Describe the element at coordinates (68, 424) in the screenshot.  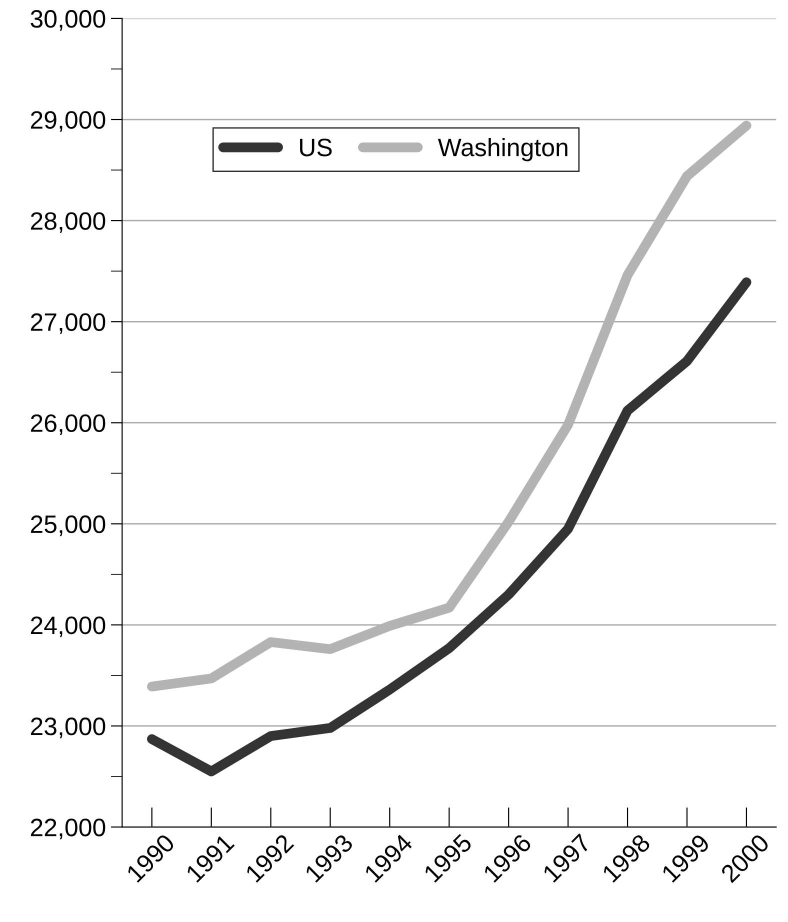
I see `y-tick-label: 26,000` at that location.